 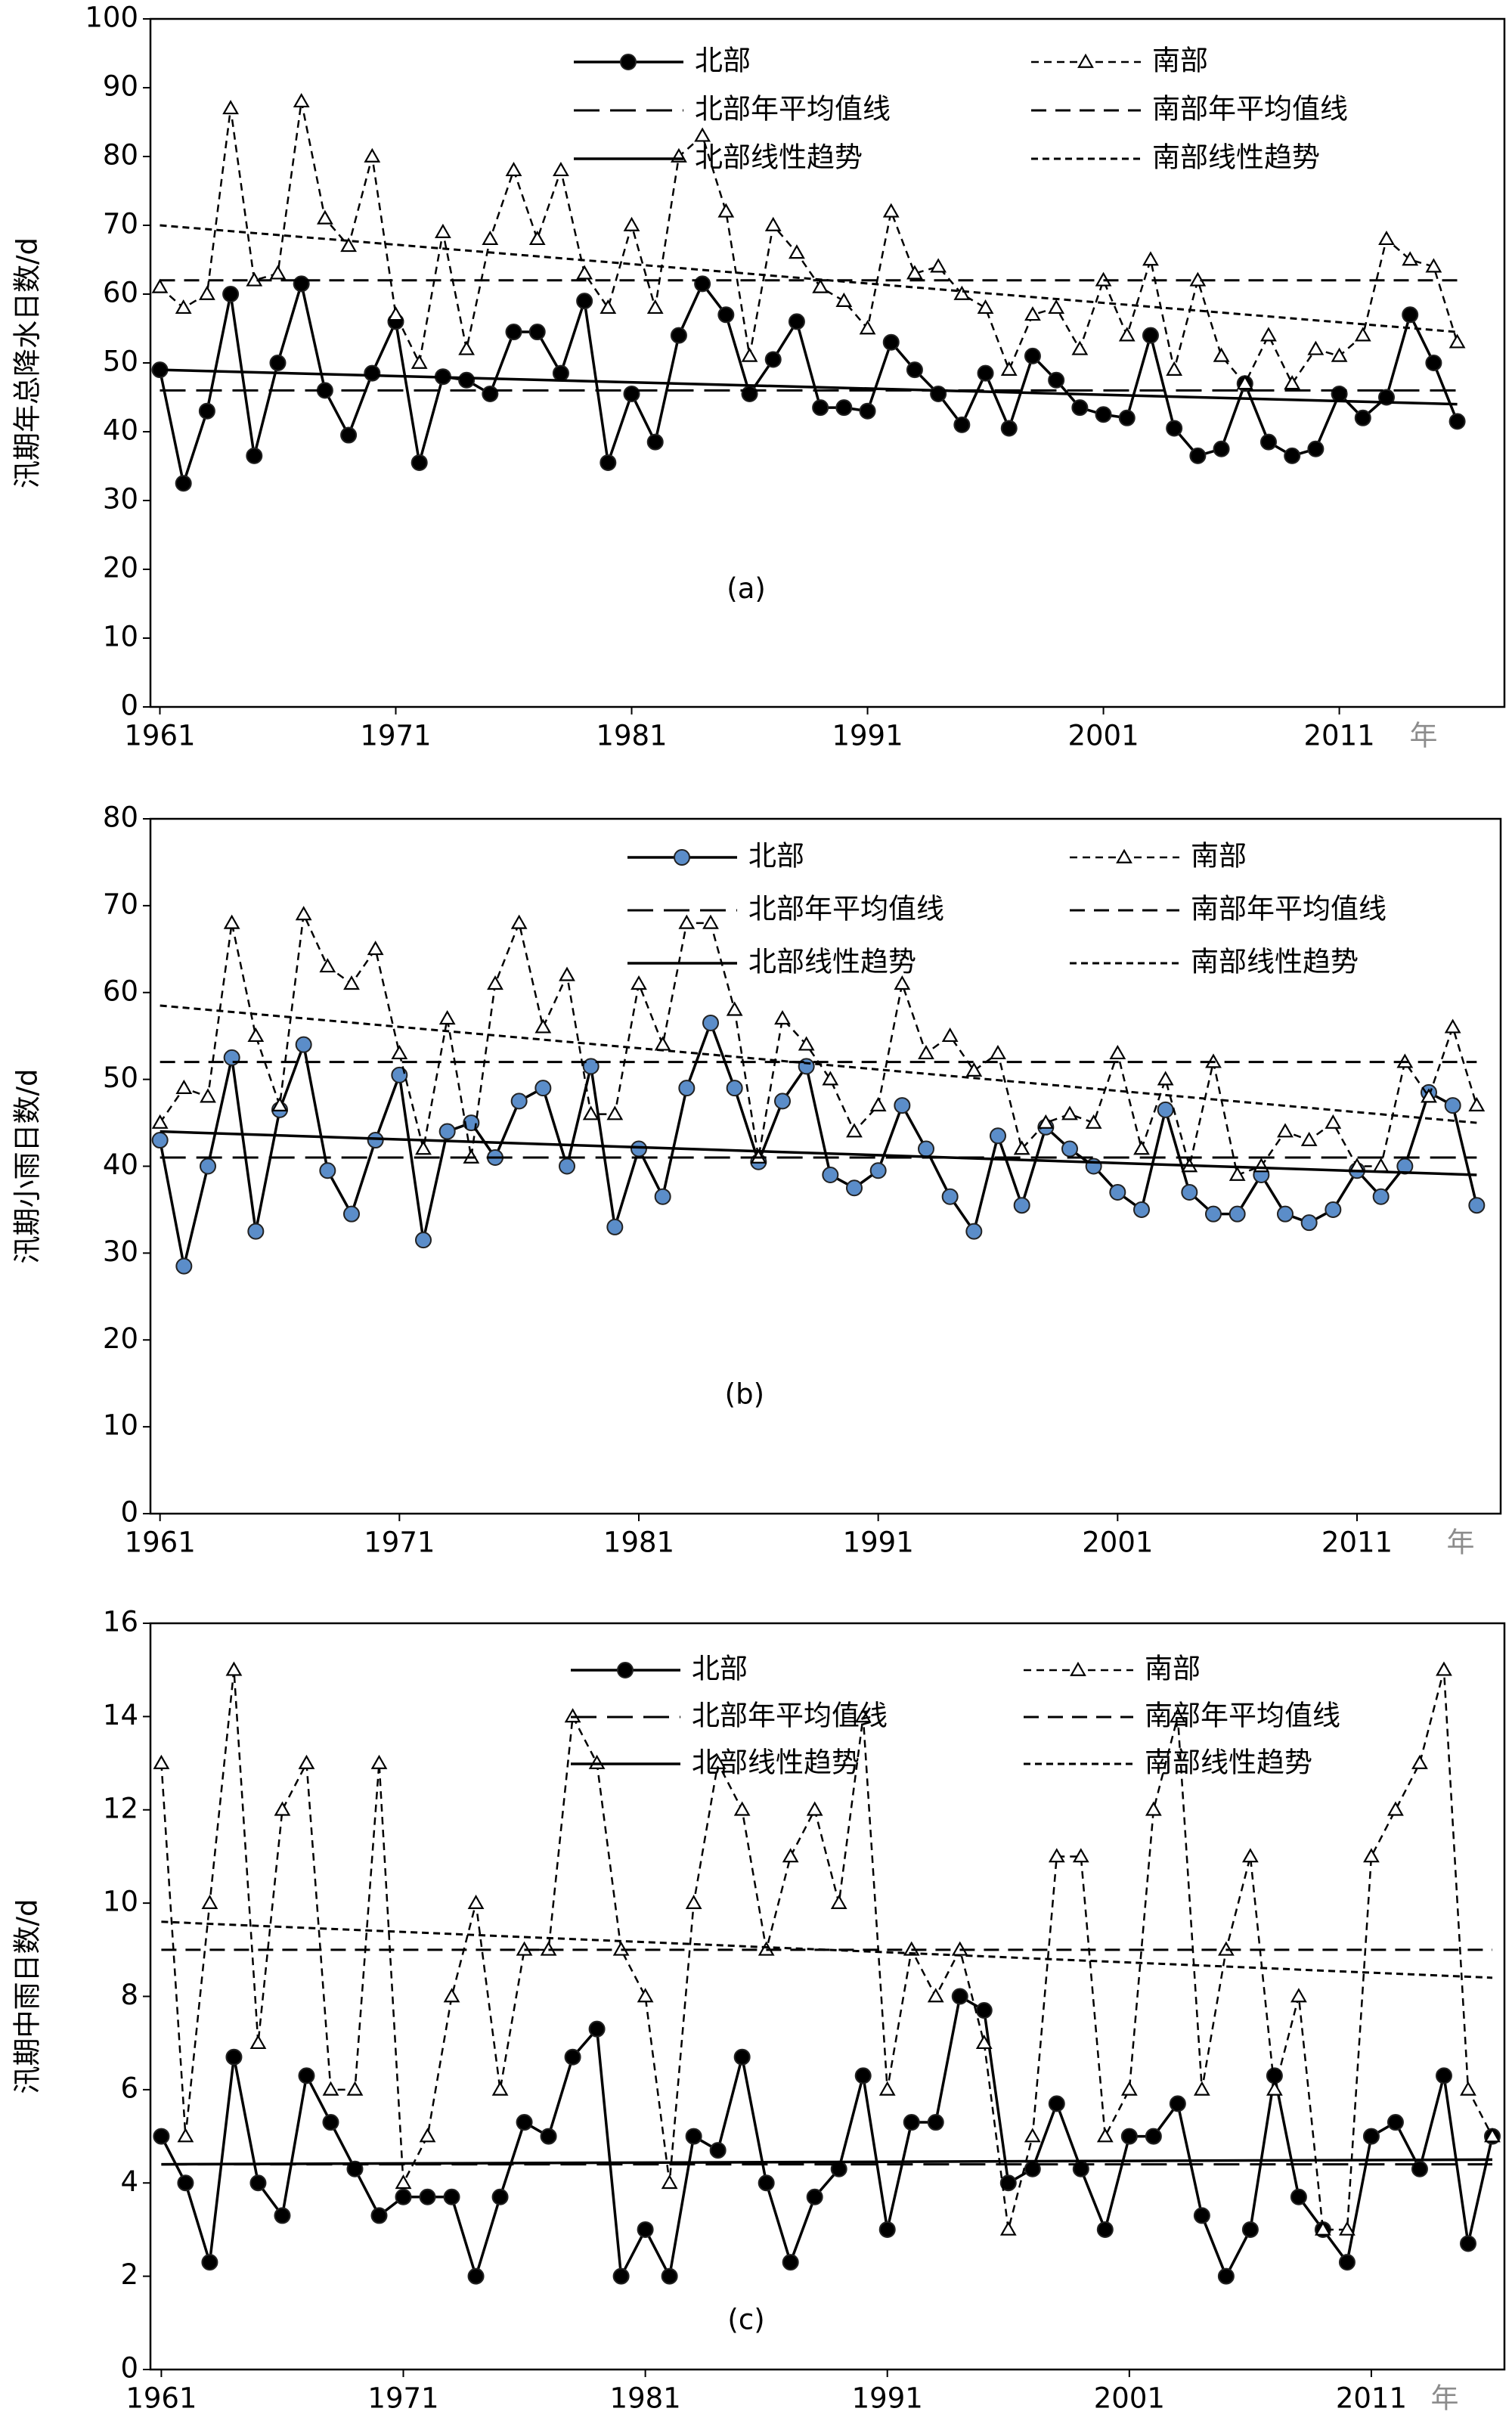 I want to click on x-tick-label: 1961, so click(x=160, y=1542).